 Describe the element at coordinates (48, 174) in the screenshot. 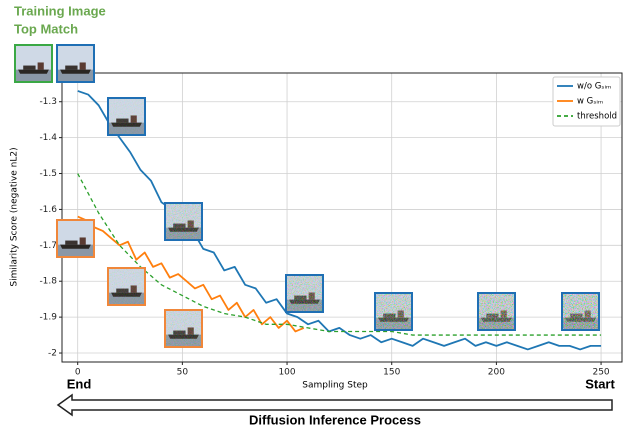

I see `y-tick-label: -1.5` at that location.